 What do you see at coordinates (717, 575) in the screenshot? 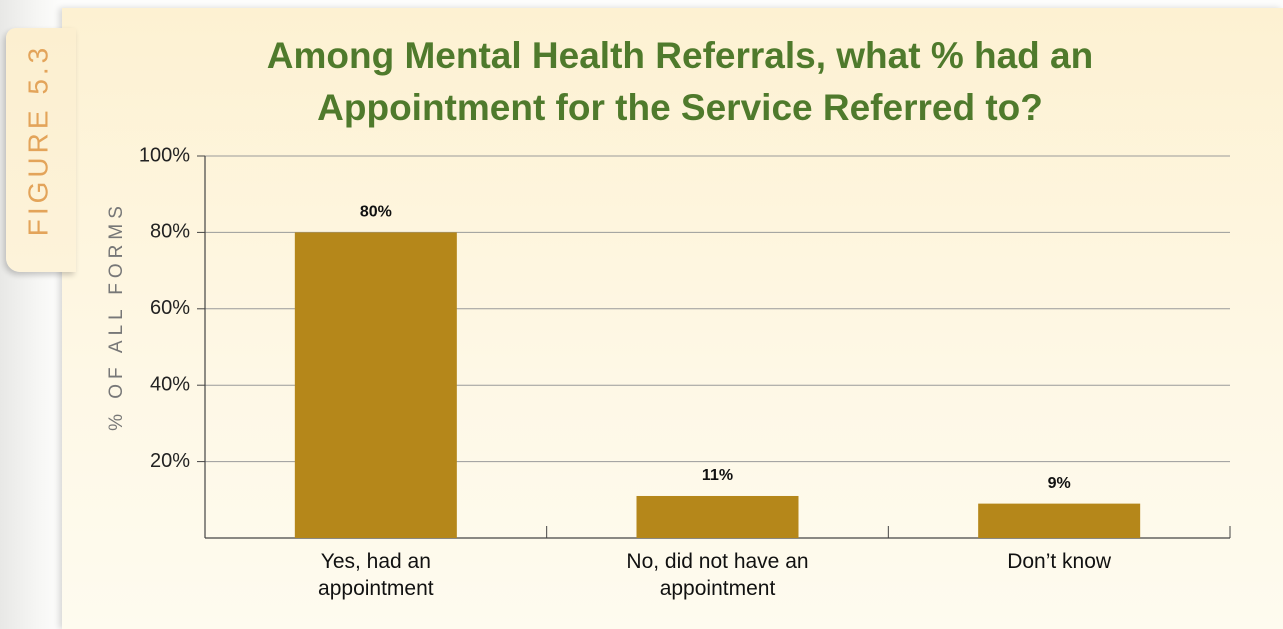
I see `x-tick-label: No, did not have an appointment` at bounding box center [717, 575].